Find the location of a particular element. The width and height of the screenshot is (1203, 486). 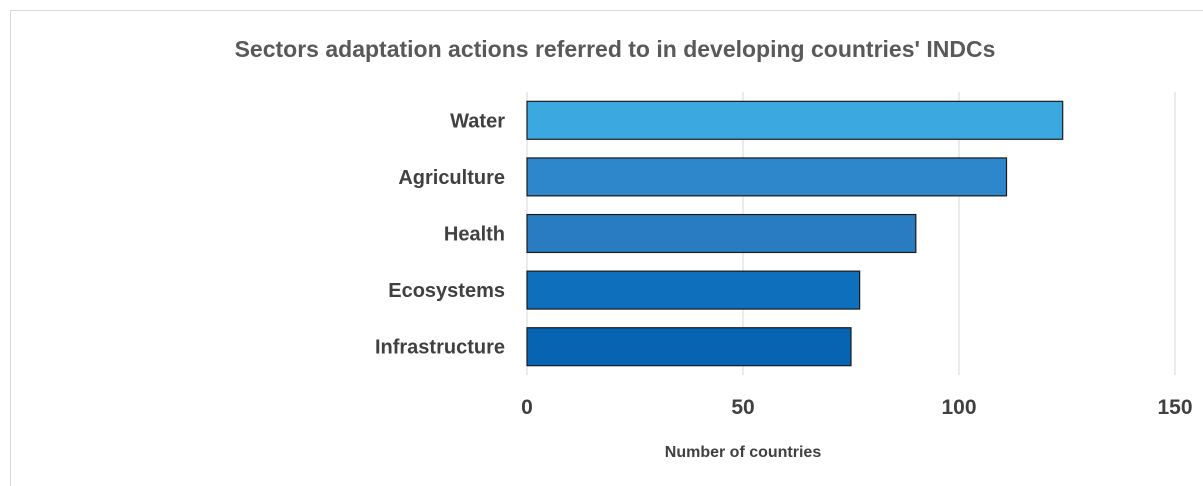

bar-agriculture is located at coordinates (767, 177).